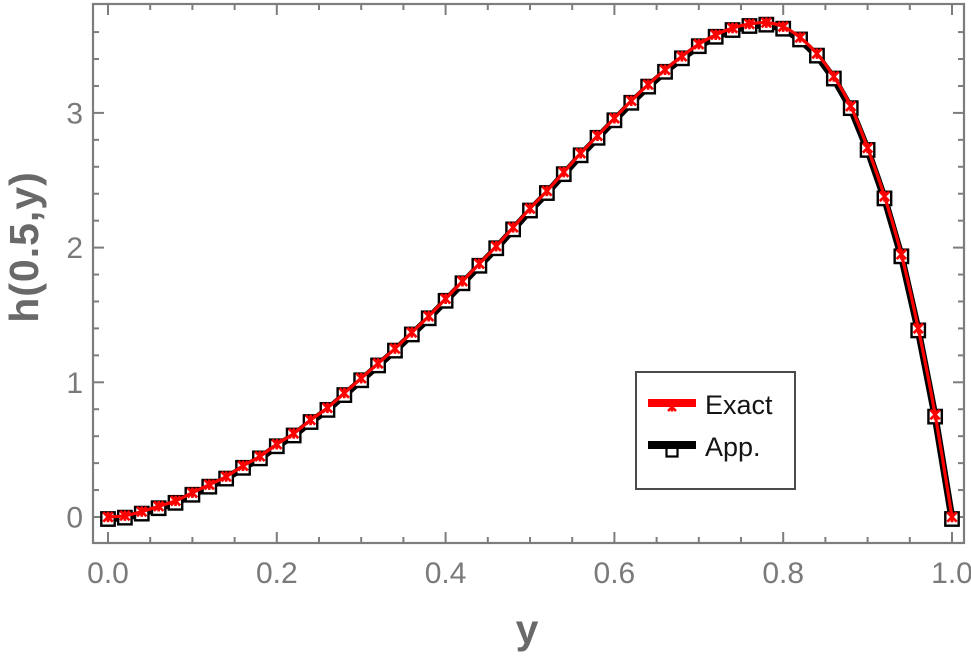 This screenshot has height=664, width=971. What do you see at coordinates (74, 518) in the screenshot?
I see `y-tick-label: 0` at bounding box center [74, 518].